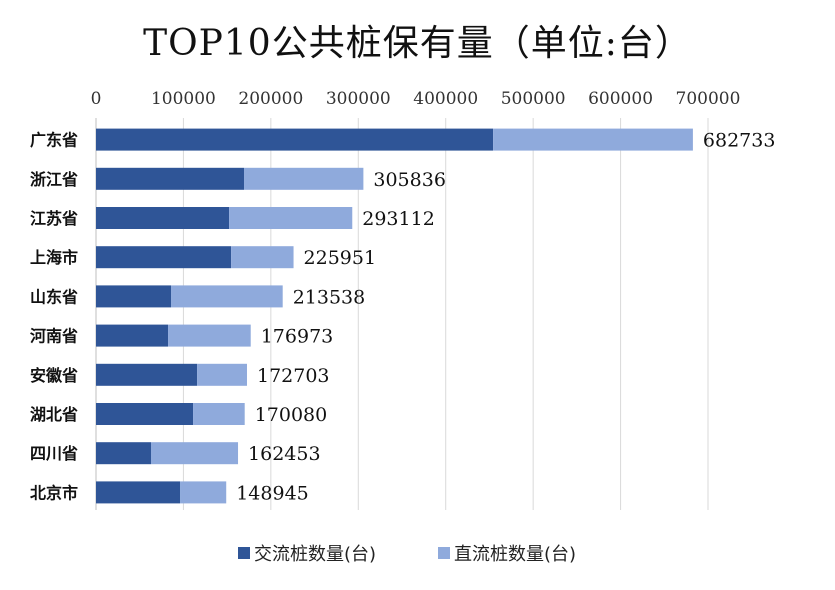 Image resolution: width=835 pixels, height=590 pixels. I want to click on category-label: 湖北省, so click(54, 414).